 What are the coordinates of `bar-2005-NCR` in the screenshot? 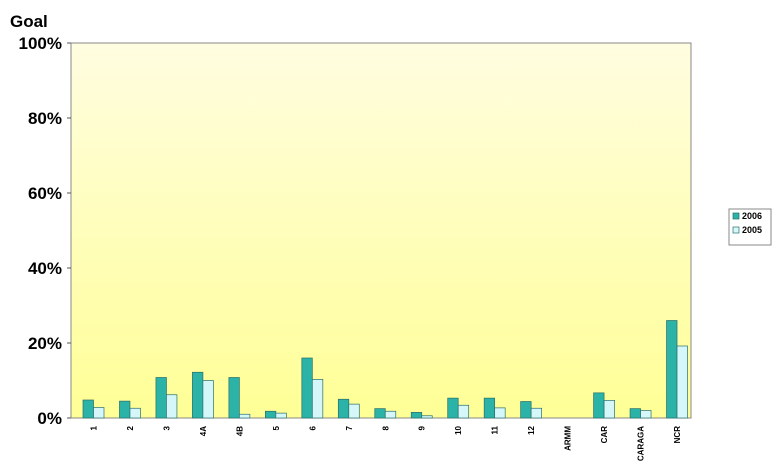 It's located at (682, 382).